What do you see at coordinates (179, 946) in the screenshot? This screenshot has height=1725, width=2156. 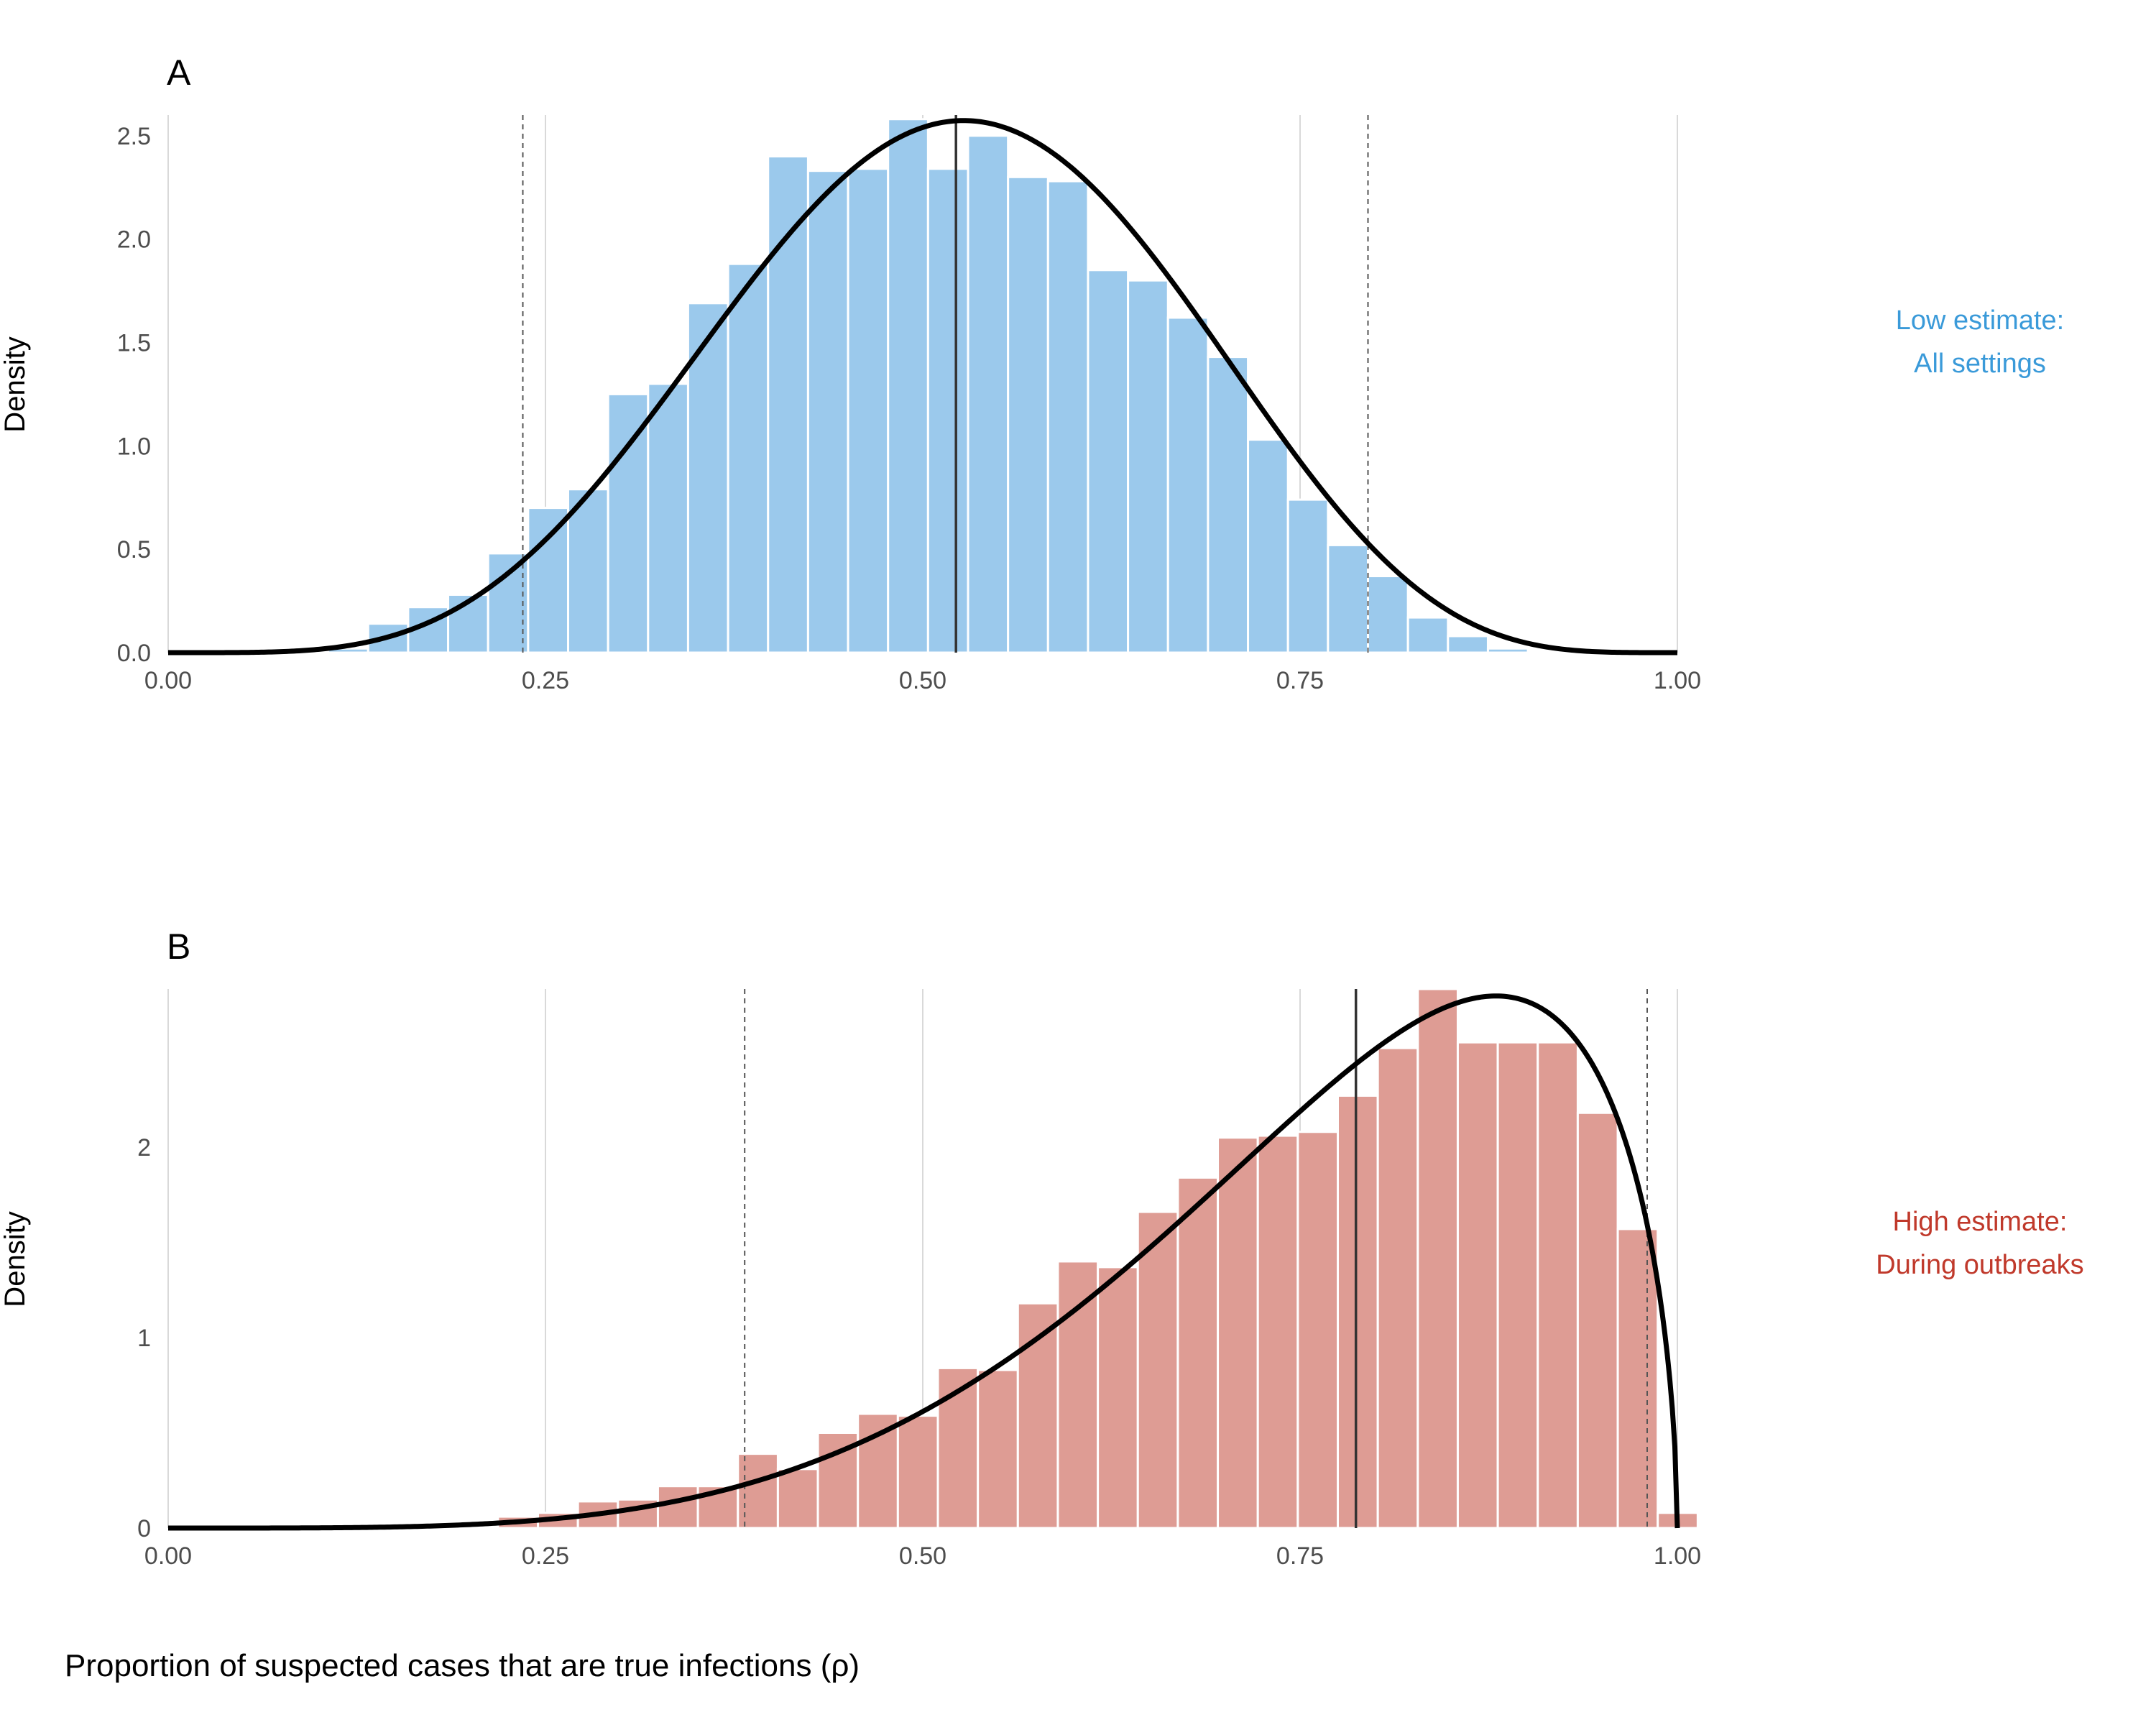 I see `panel-letter: B` at bounding box center [179, 946].